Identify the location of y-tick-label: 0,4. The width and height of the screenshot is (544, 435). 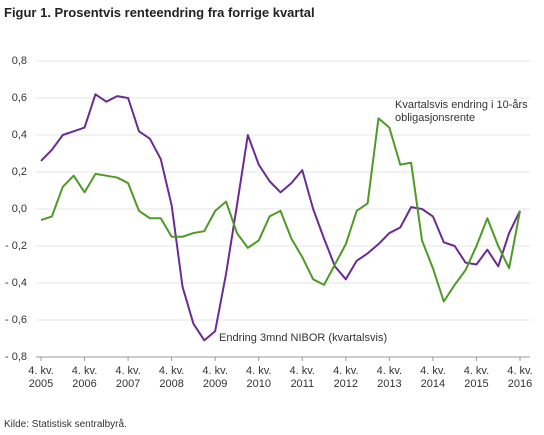
(19, 135).